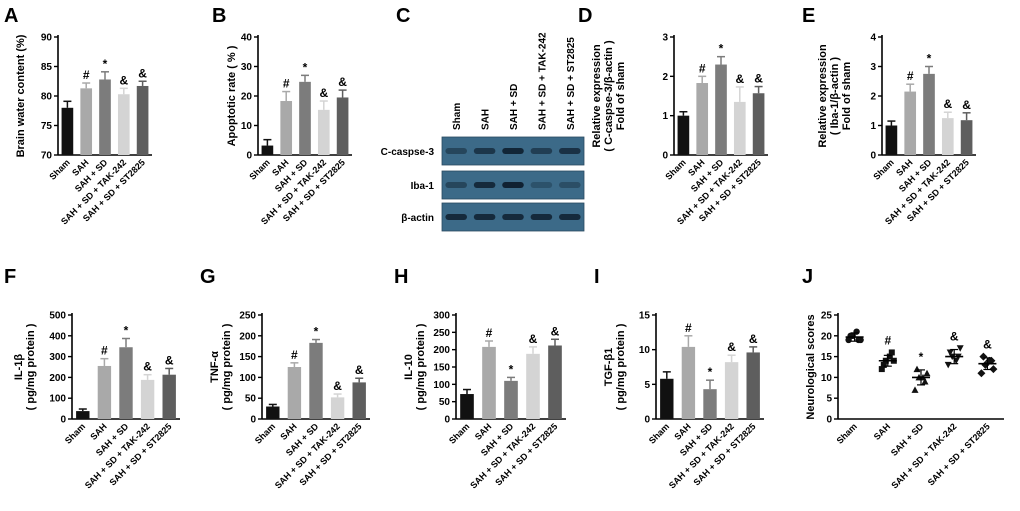 Image resolution: width=1020 pixels, height=511 pixels. Describe the element at coordinates (247, 67) in the screenshot. I see `y-tick-label: 30` at that location.